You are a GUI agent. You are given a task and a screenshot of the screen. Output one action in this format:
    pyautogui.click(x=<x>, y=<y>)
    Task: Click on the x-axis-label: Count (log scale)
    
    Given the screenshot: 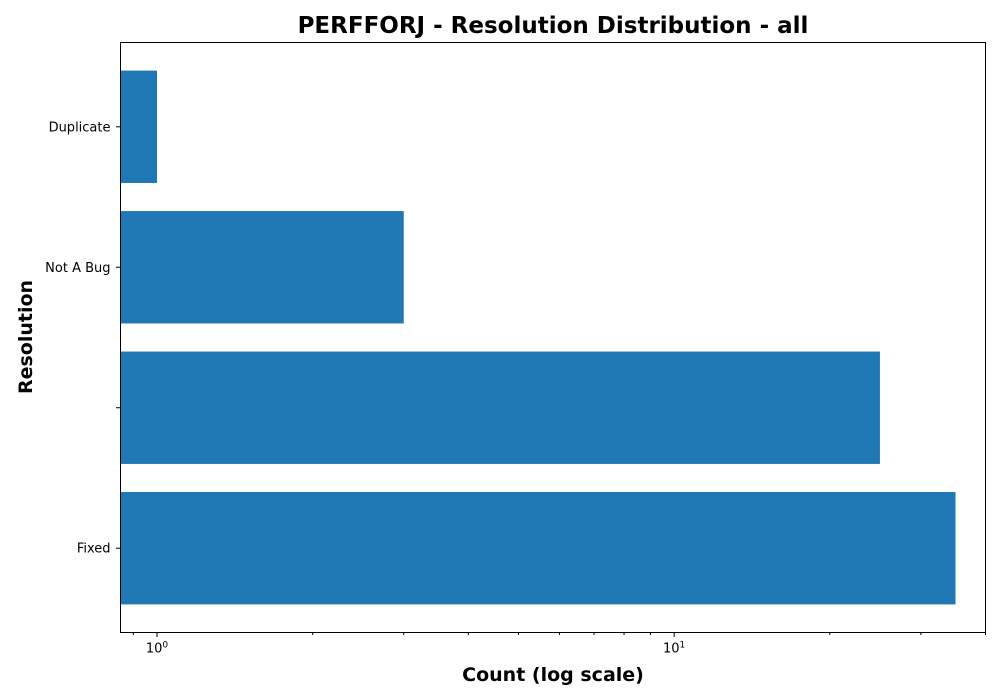 What is the action you would take?
    pyautogui.click(x=553, y=675)
    